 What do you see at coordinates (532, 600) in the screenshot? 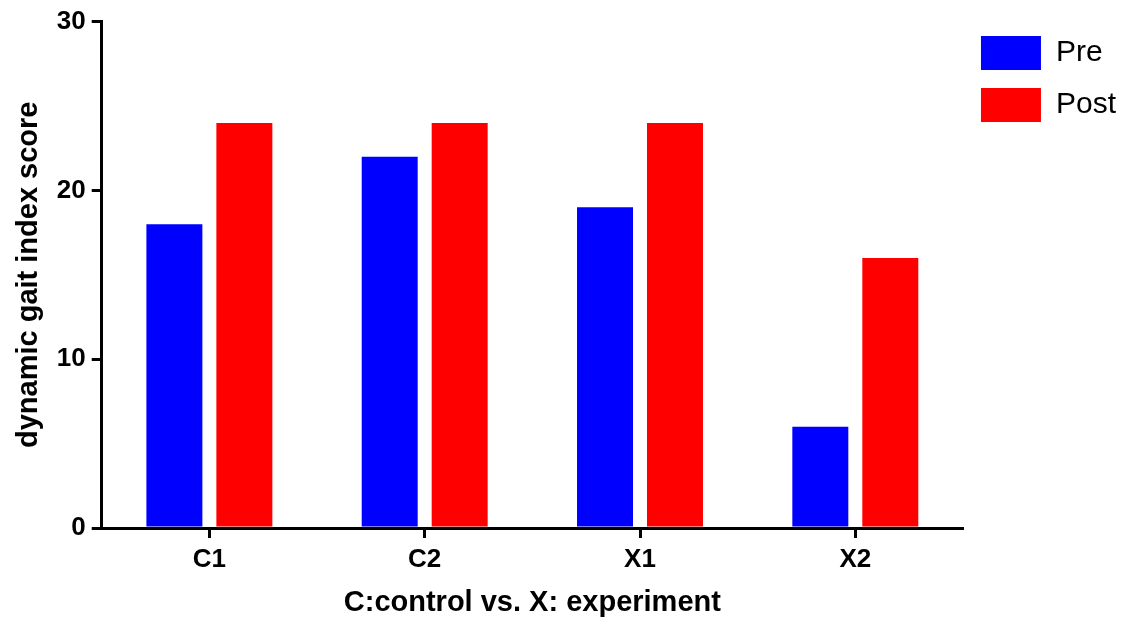
I see `x-axis-title: C:control vs. X: experiment` at bounding box center [532, 600].